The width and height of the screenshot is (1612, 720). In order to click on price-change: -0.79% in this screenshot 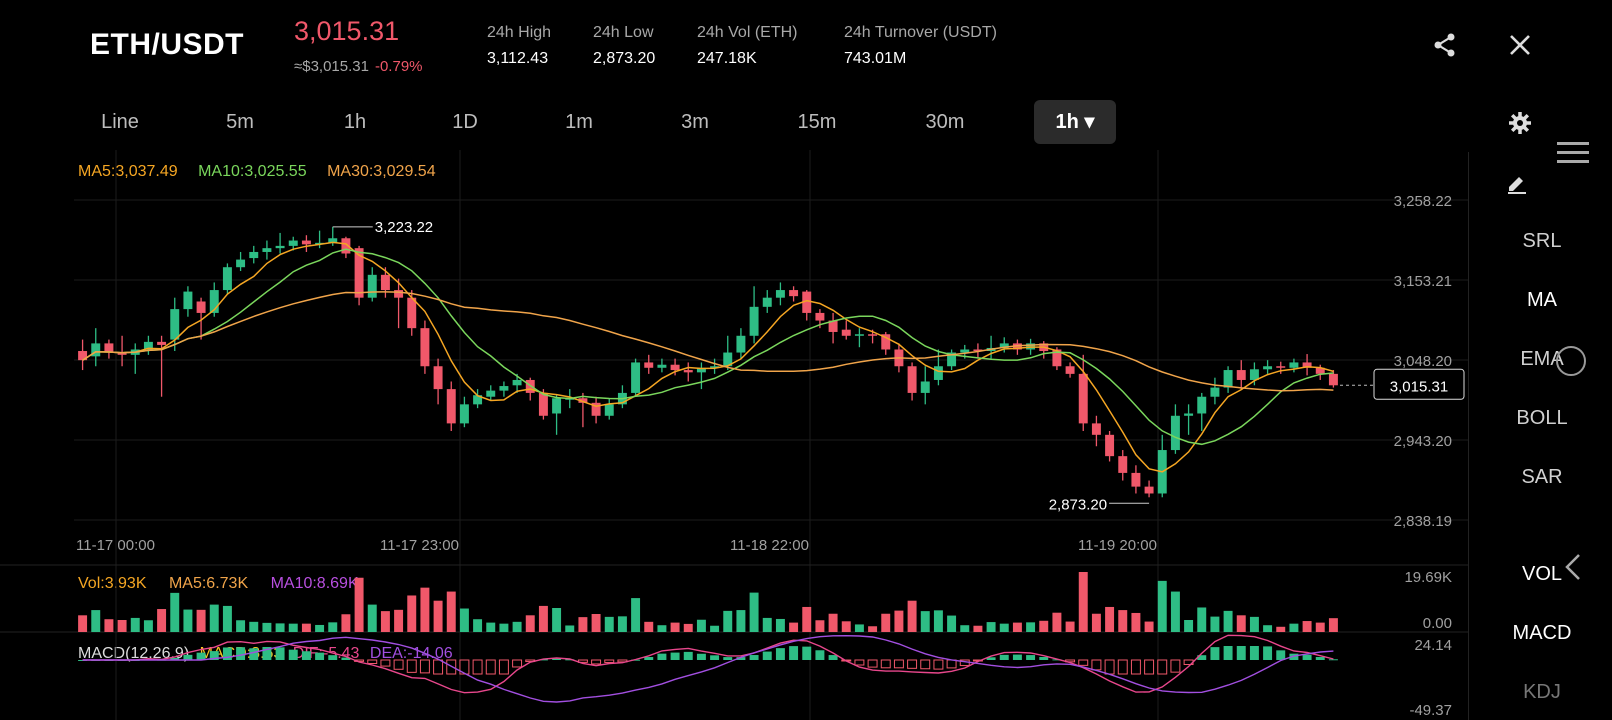, I will do `click(398, 66)`.